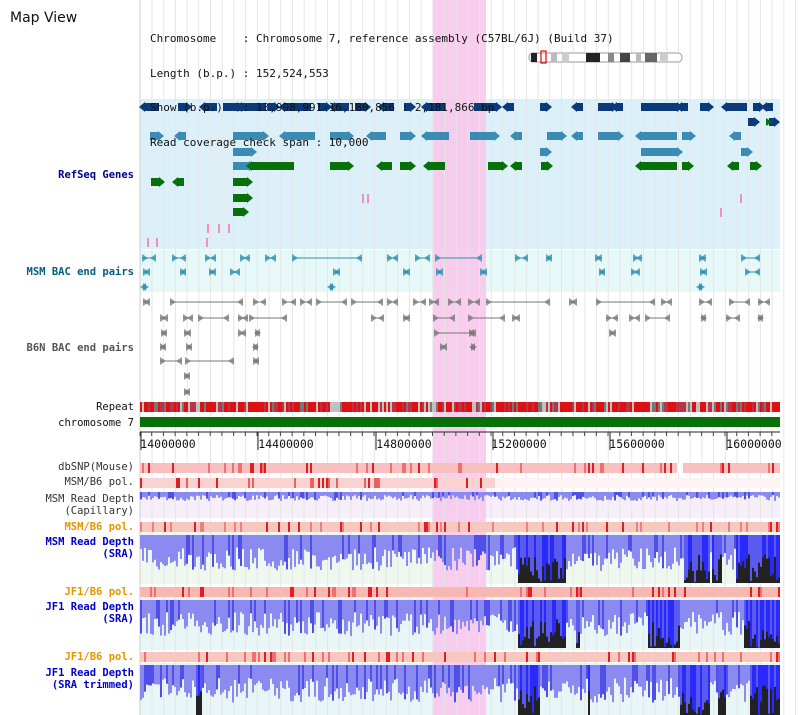 This screenshot has height=715, width=800. I want to click on track-label-msm-depth-capillary: MSM Read Depth (Capillary), so click(89, 505).